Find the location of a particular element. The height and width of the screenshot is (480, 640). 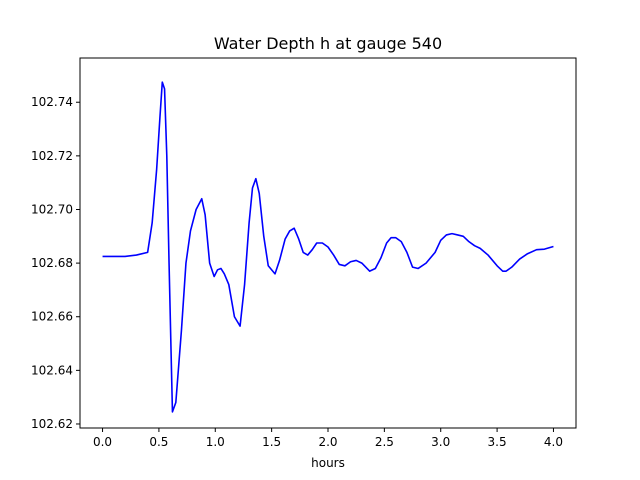

x-tick-label: 0.0 is located at coordinates (102, 442).